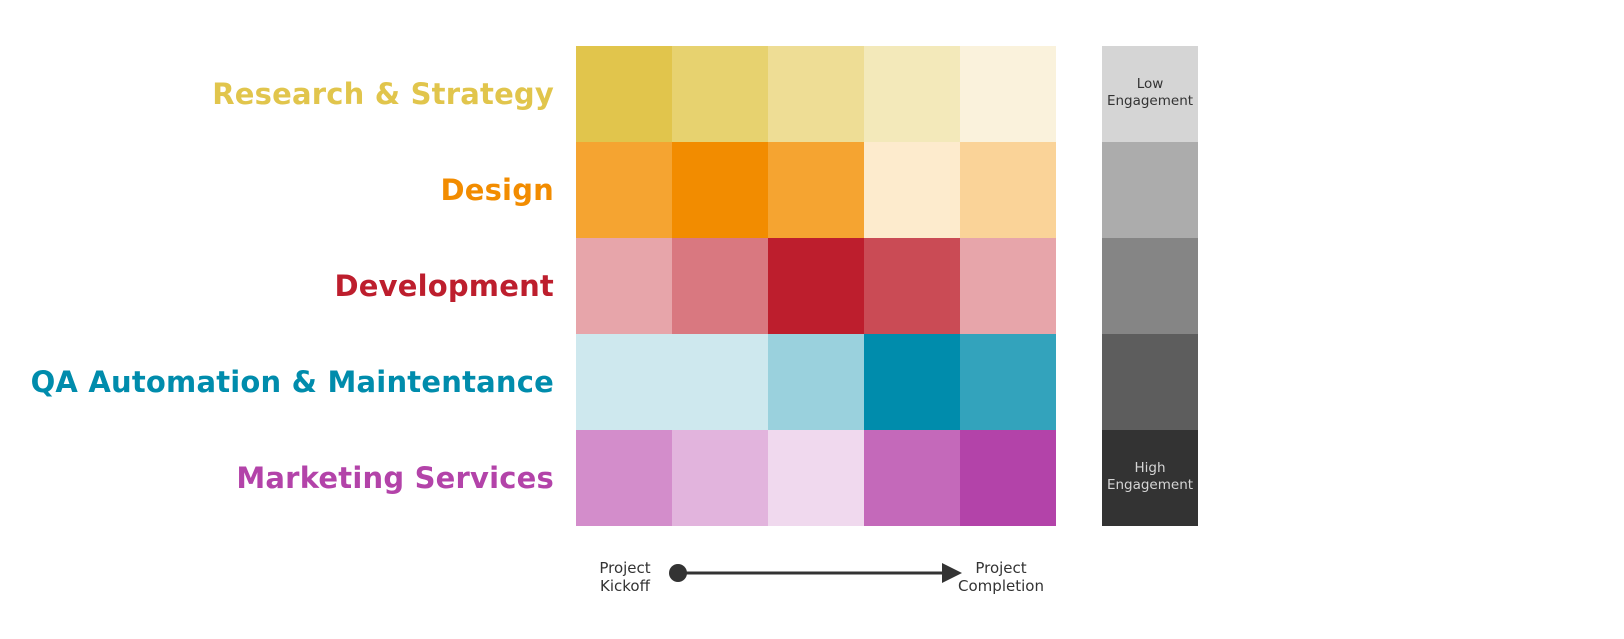 Image resolution: width=1624 pixels, height=639 pixels. I want to click on x-axis-start-label-line2: Kickoff, so click(625, 586).